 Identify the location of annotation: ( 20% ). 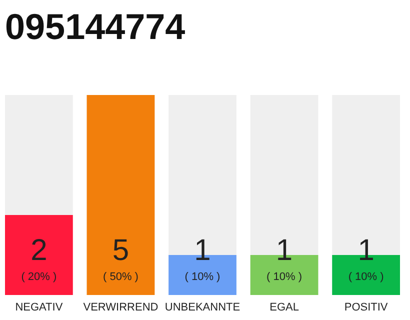
(39, 277).